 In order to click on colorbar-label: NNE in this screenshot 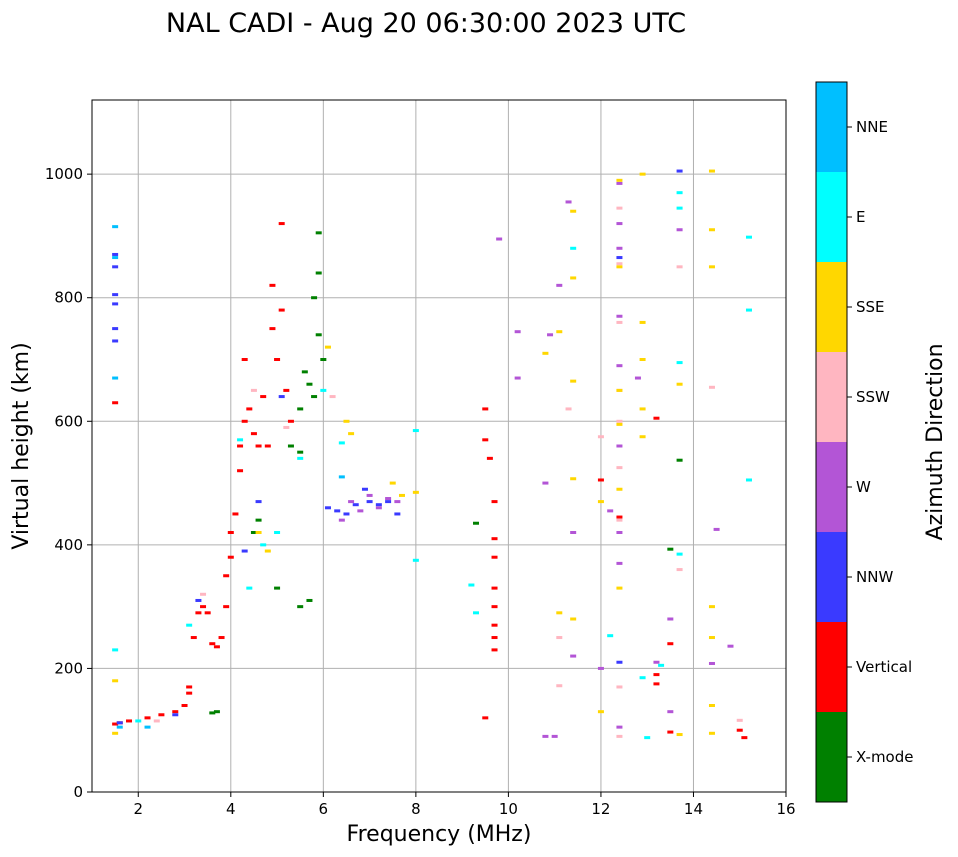, I will do `click(872, 127)`.